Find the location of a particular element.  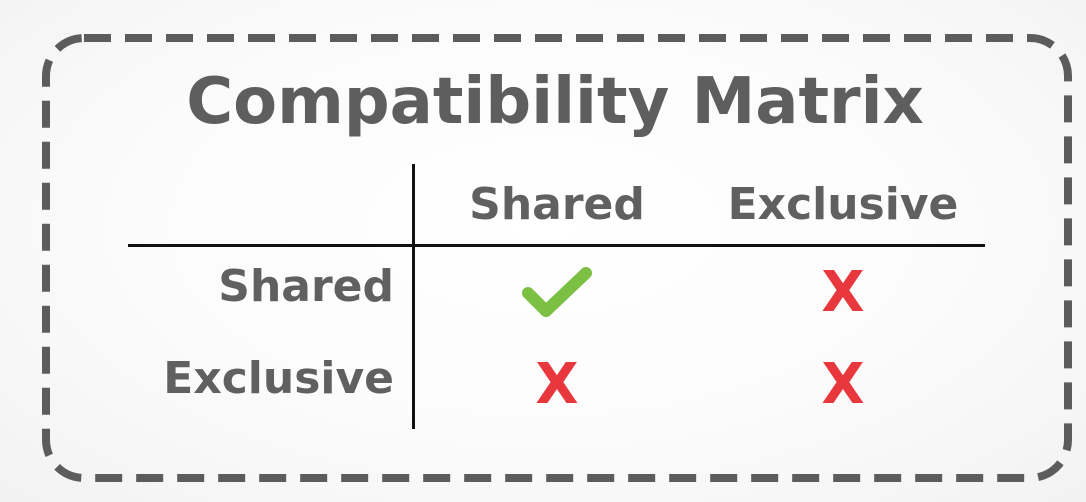

cell-exclusive-shared: X is located at coordinates (557, 385).